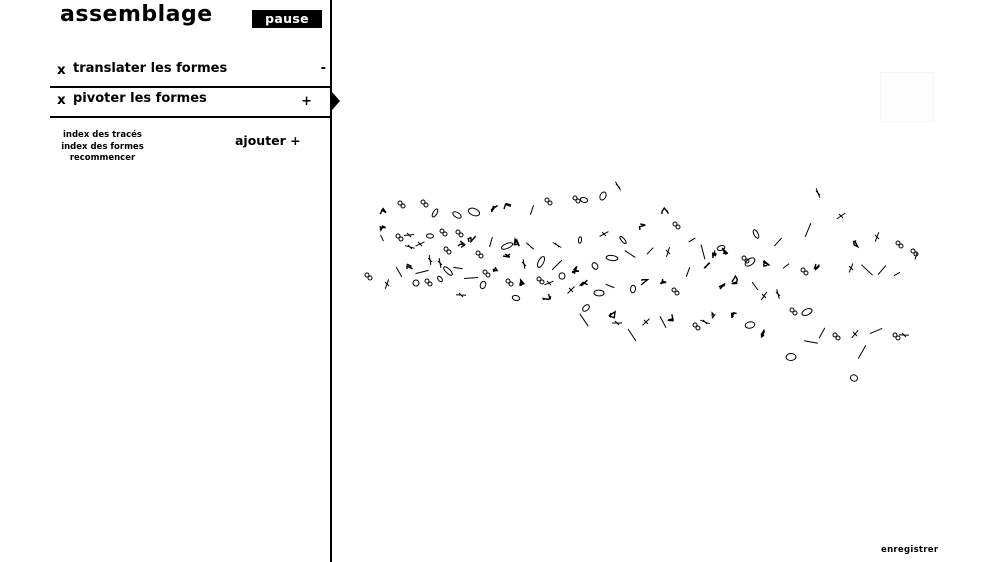 The height and width of the screenshot is (562, 1000). I want to click on module-rotate-shapes: x pivoter les formes +, so click(190, 102).